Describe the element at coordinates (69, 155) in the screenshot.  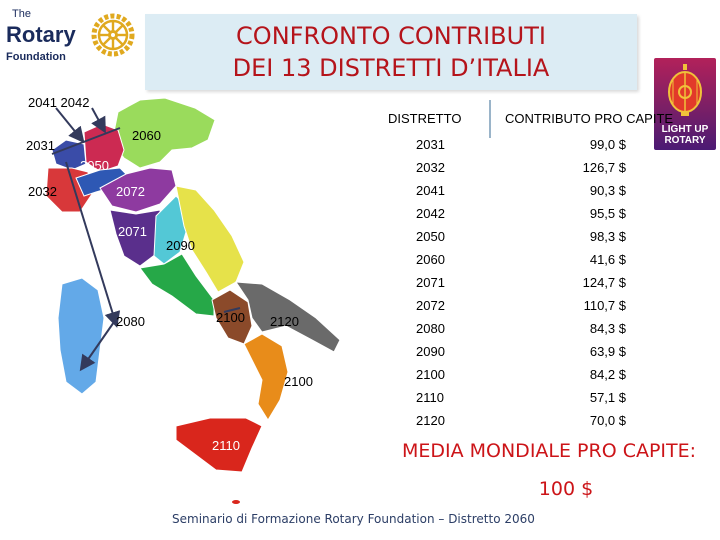
I see `region-2031` at that location.